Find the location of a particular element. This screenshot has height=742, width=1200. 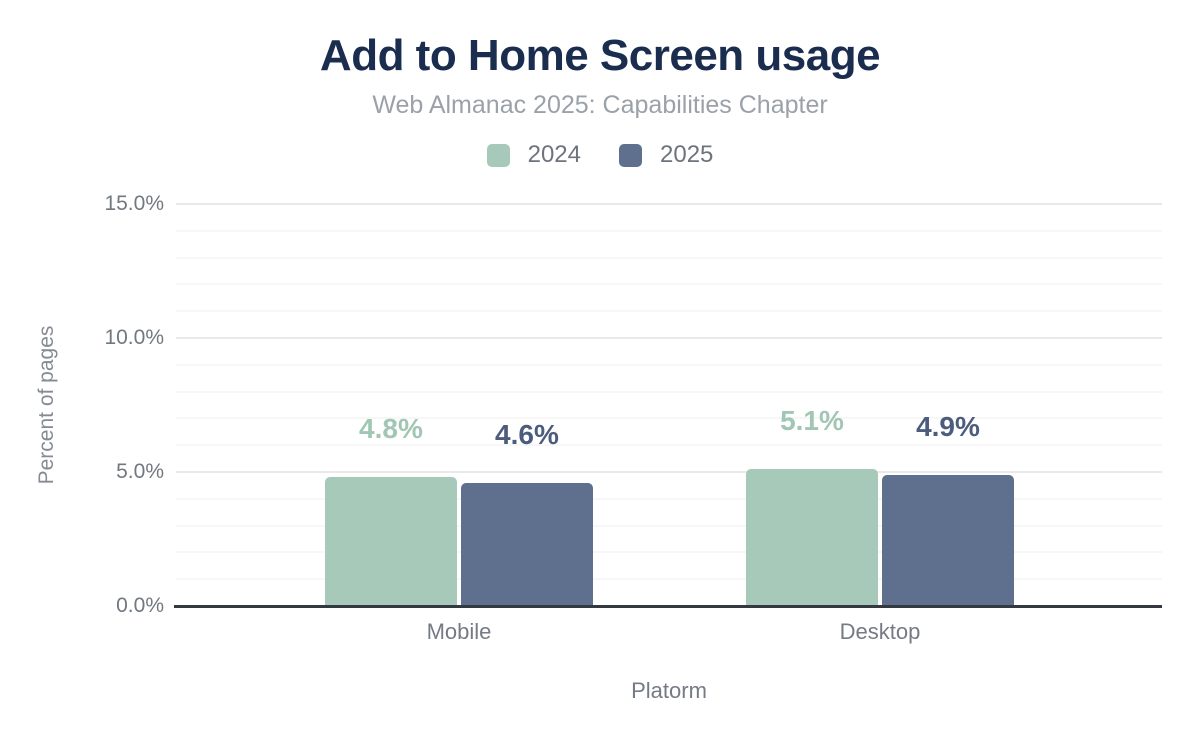

legend-item-2024: 2024 is located at coordinates (533, 155).